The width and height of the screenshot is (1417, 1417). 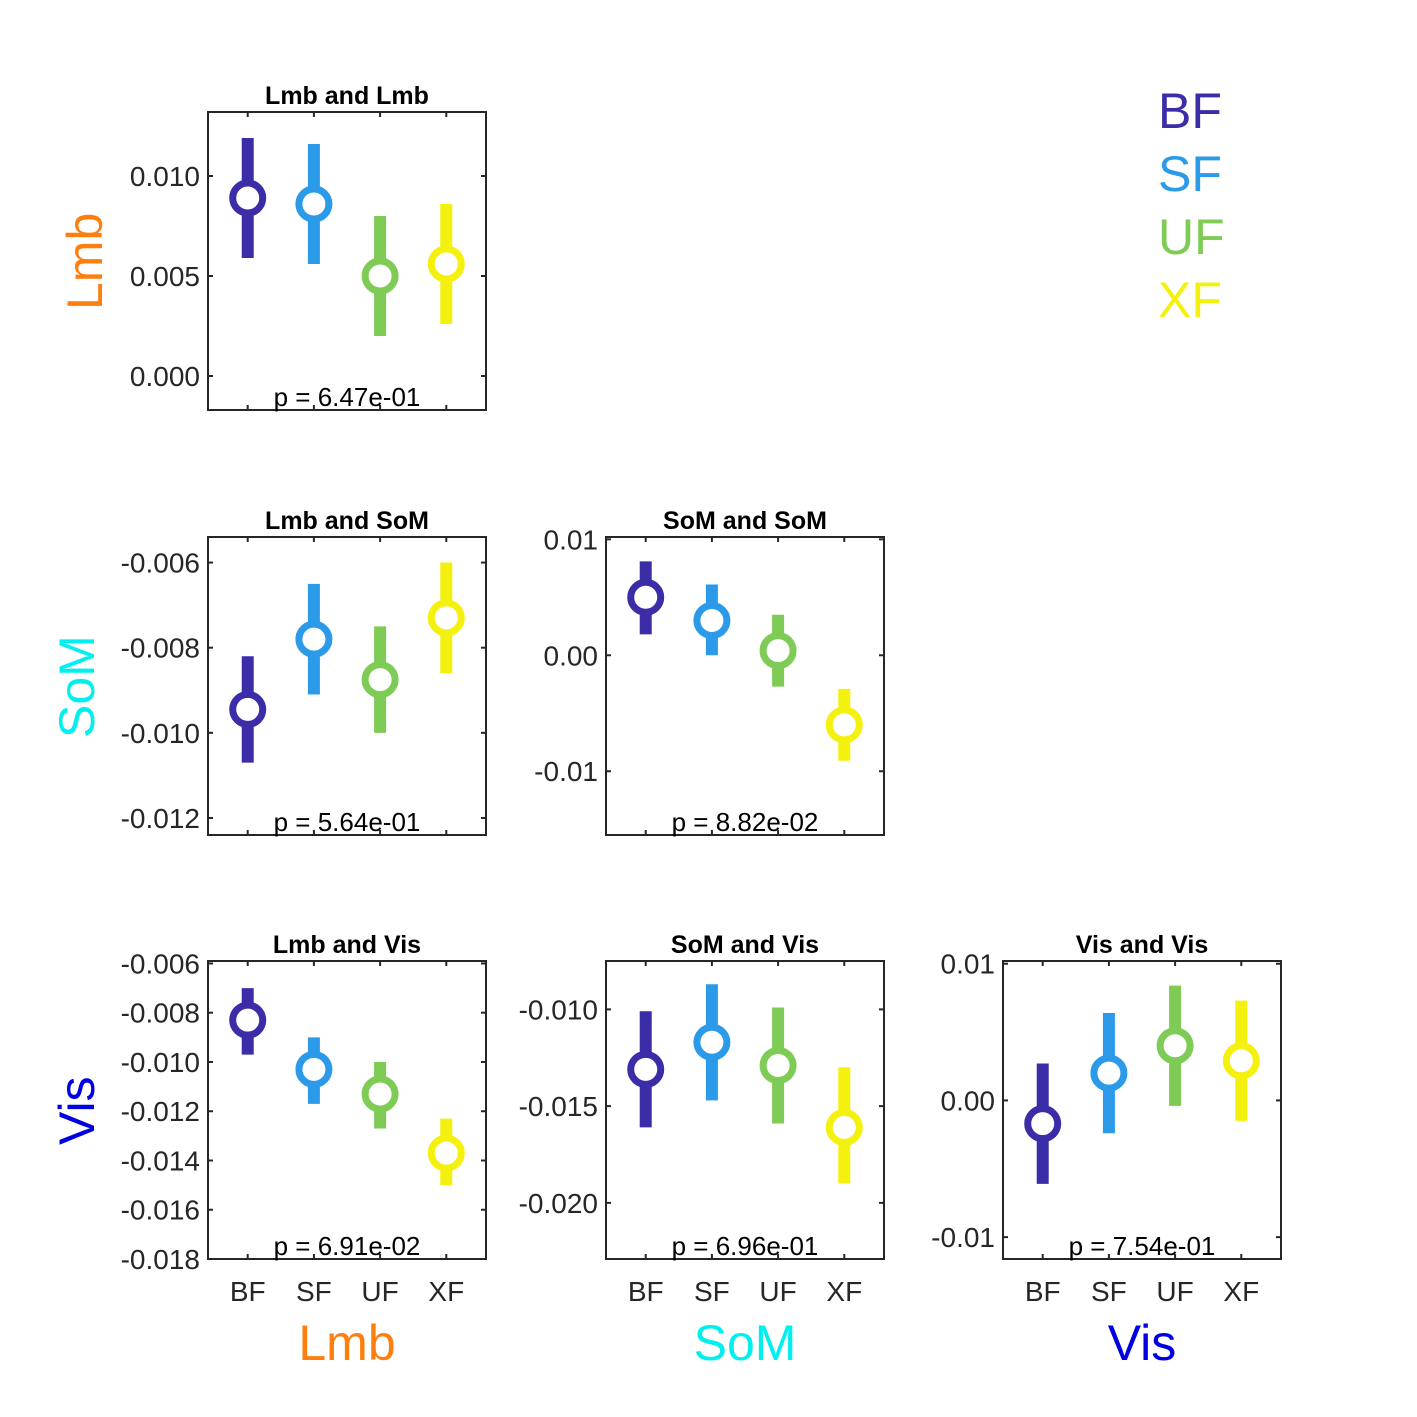 What do you see at coordinates (347, 822) in the screenshot?
I see `p-value-annotation: p = 5.64e-01` at bounding box center [347, 822].